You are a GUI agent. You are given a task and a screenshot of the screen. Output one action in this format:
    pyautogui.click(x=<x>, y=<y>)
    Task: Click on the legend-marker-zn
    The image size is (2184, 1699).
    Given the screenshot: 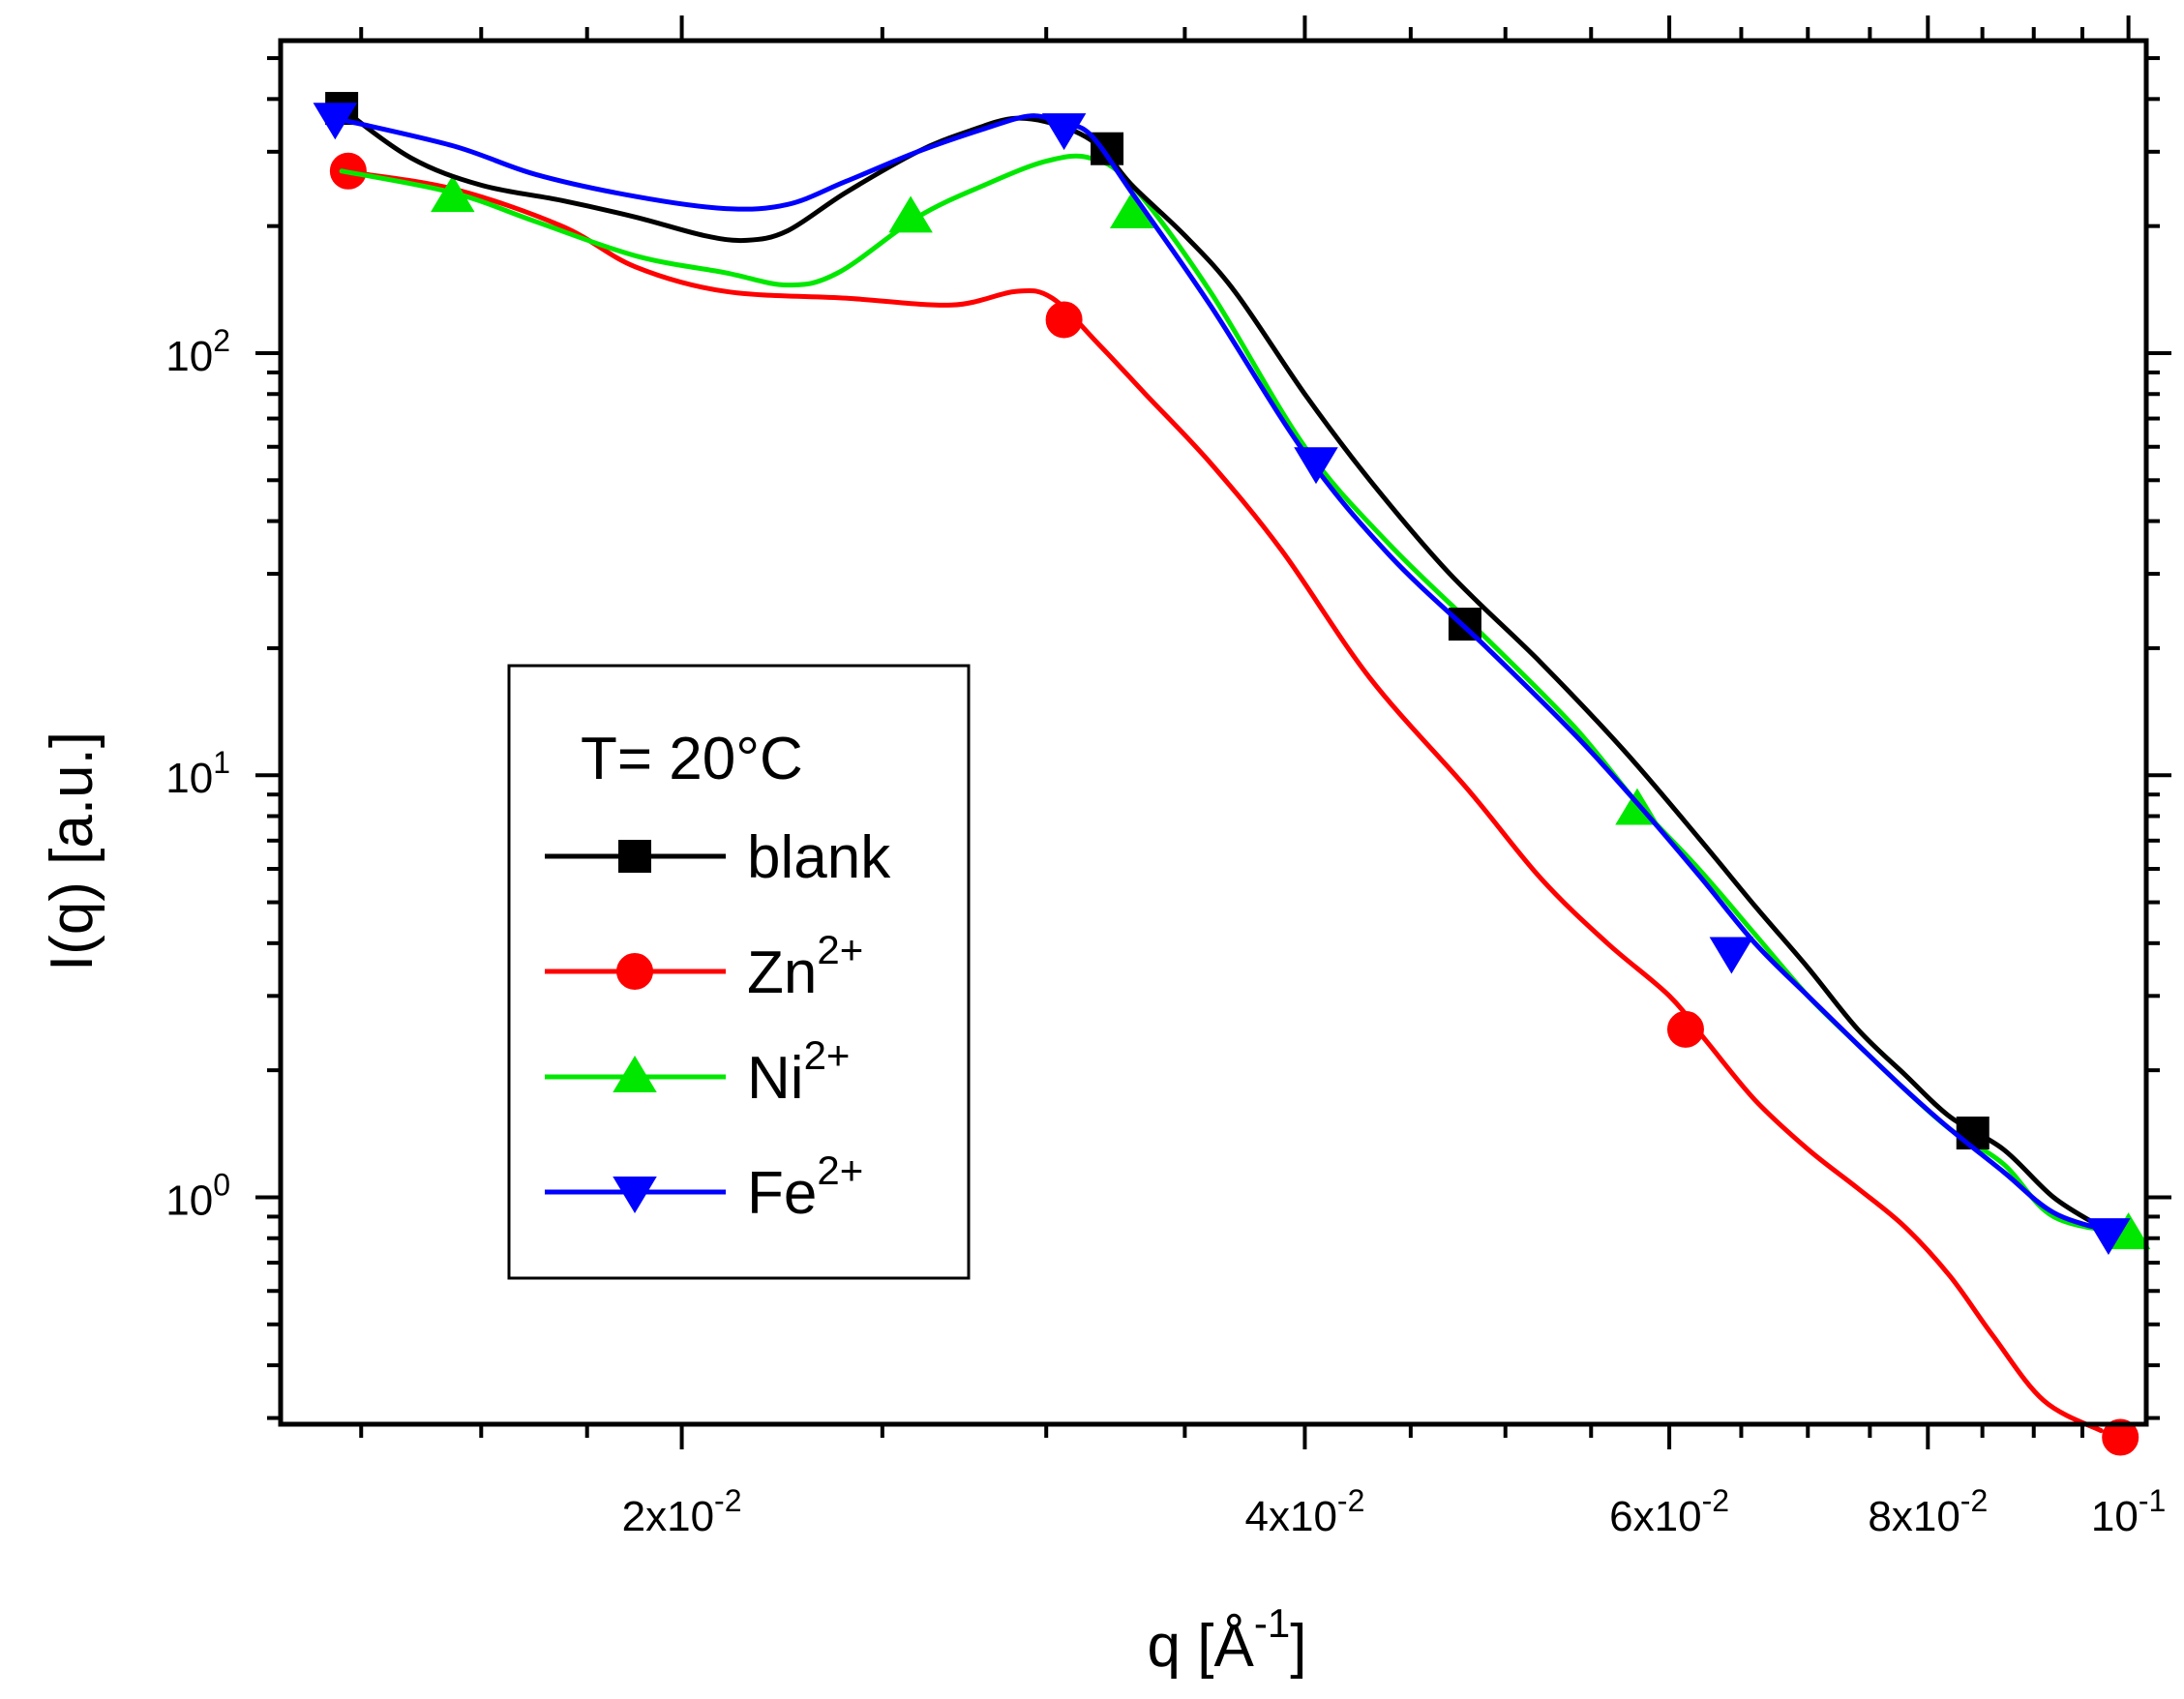 What is the action you would take?
    pyautogui.click(x=634, y=971)
    